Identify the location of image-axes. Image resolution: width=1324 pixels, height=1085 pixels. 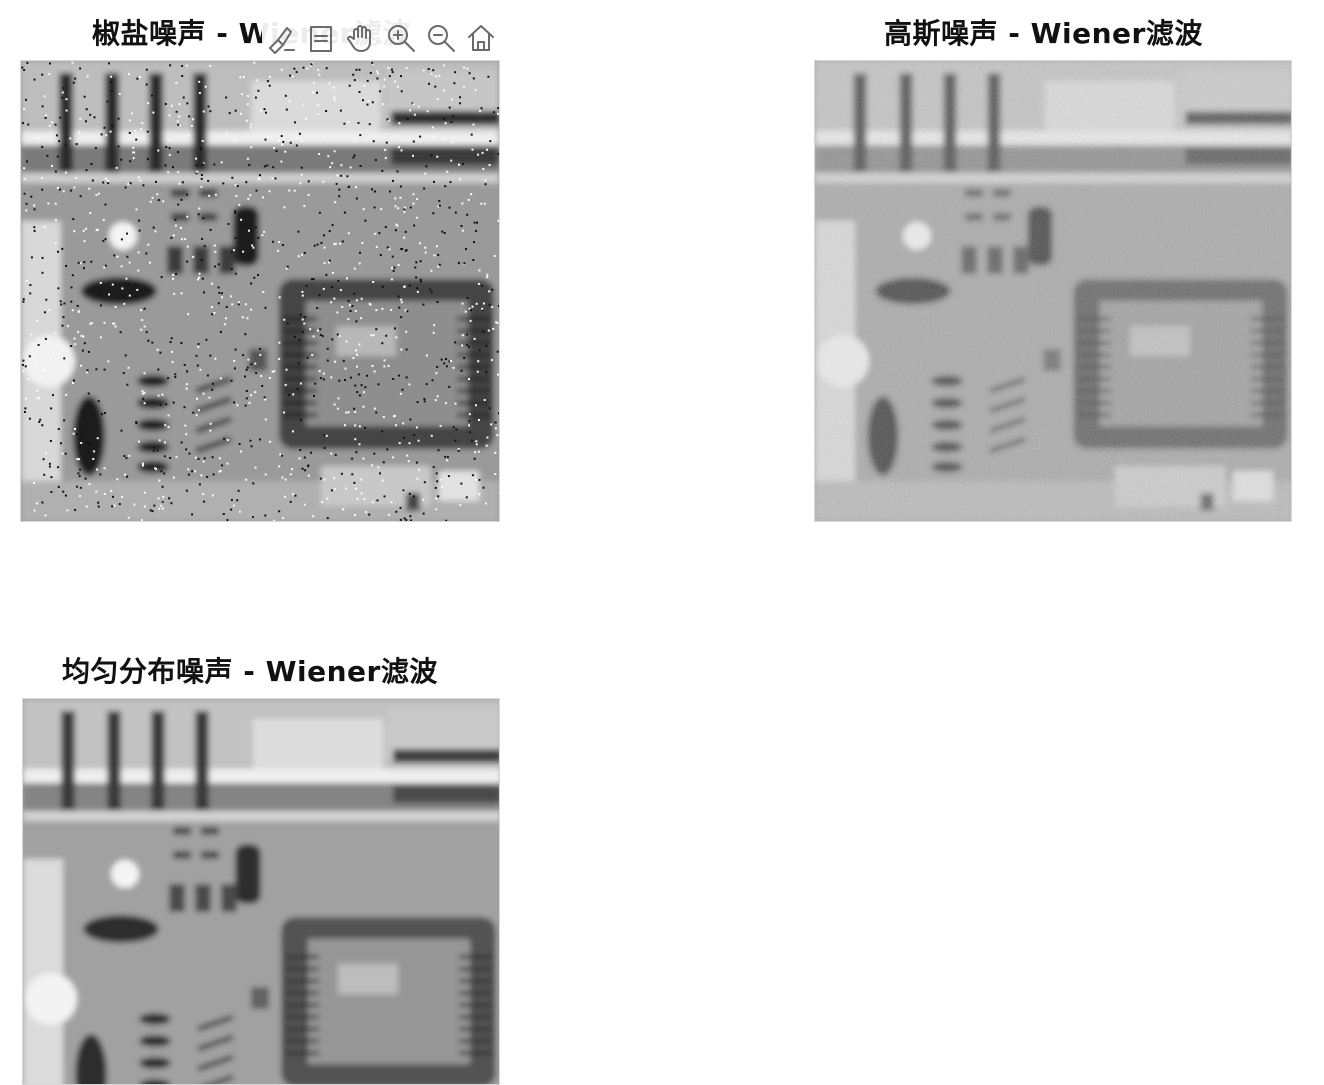
(261, 891).